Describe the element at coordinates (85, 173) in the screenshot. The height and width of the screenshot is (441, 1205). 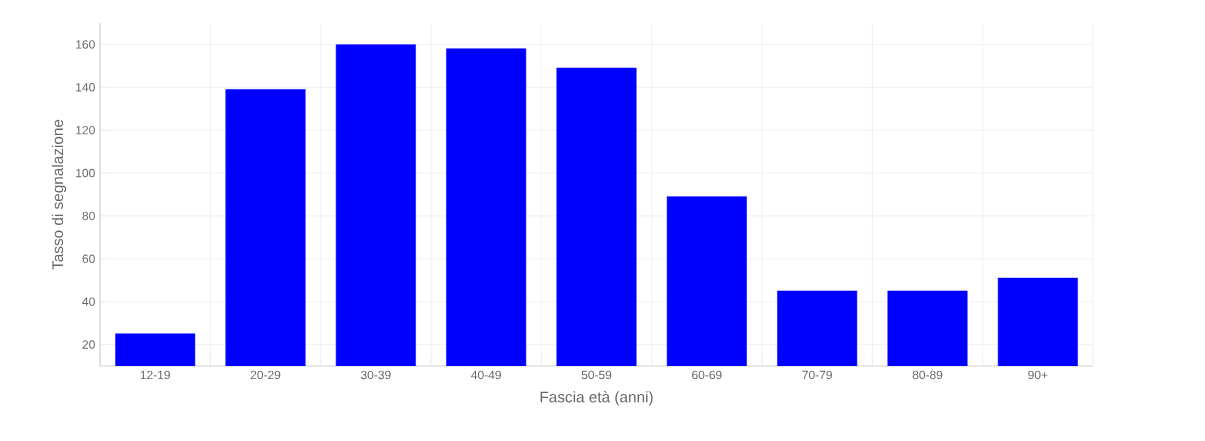
I see `y-tick-label: 100` at that location.